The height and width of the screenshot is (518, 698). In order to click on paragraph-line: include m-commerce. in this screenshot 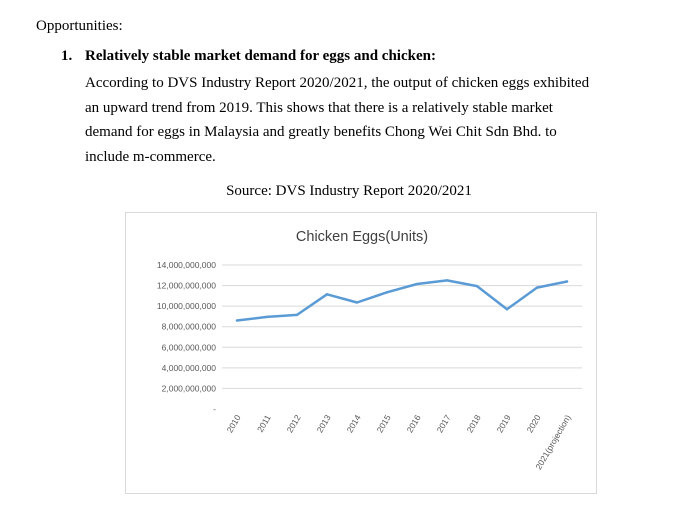, I will do `click(150, 156)`.